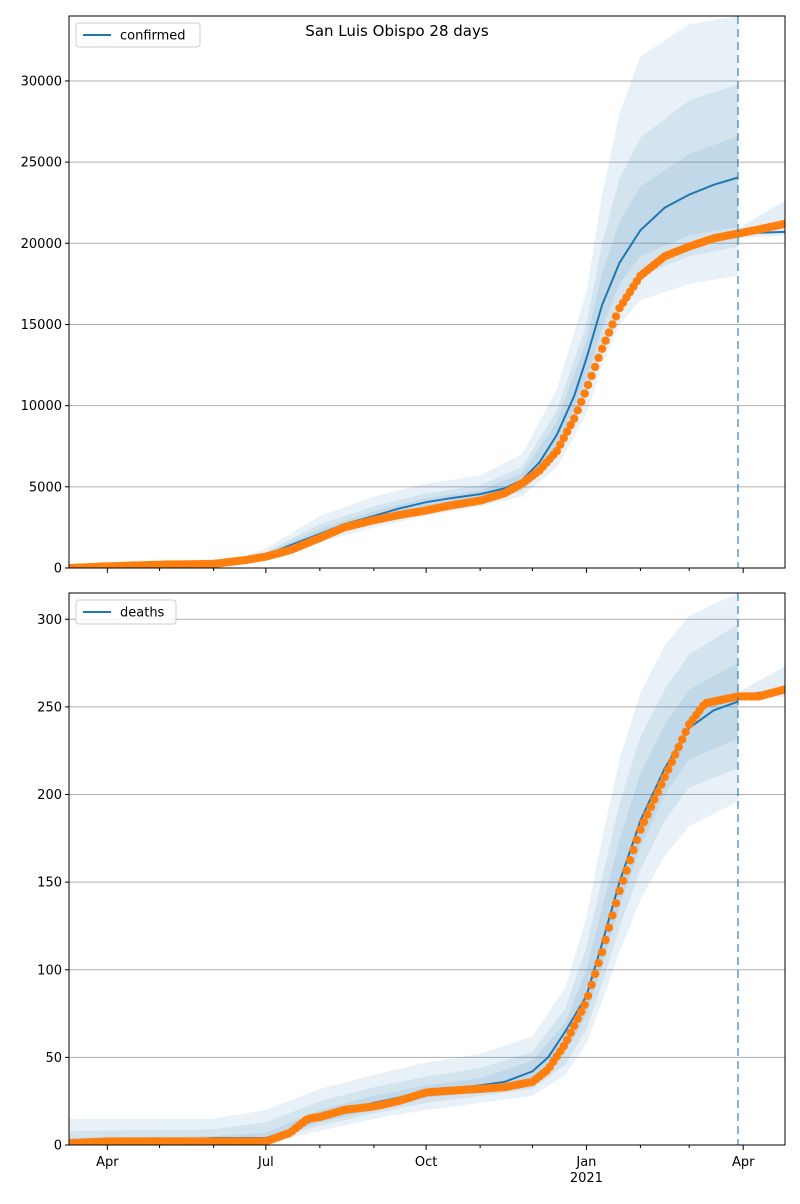 The image size is (800, 1204). What do you see at coordinates (397, 31) in the screenshot?
I see `figure-title: San Luis Obispo 28 days` at bounding box center [397, 31].